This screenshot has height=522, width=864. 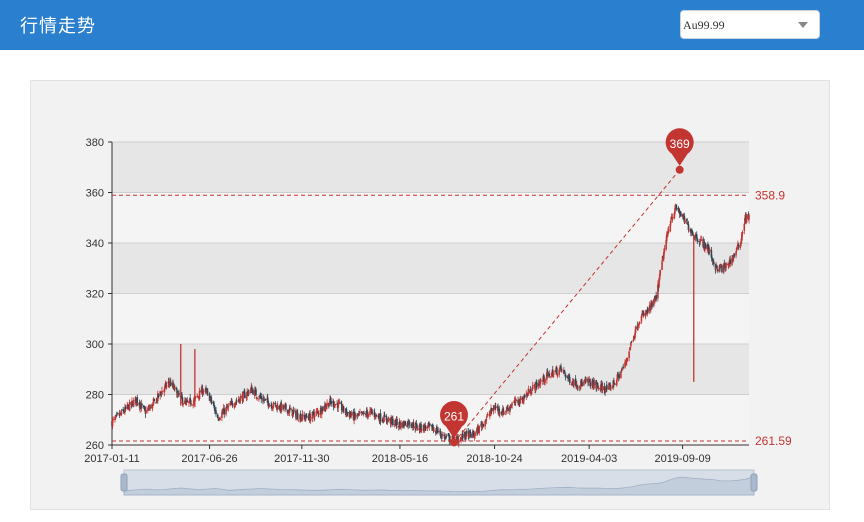 What do you see at coordinates (750, 24) in the screenshot?
I see `instrument-select: Au99.99` at bounding box center [750, 24].